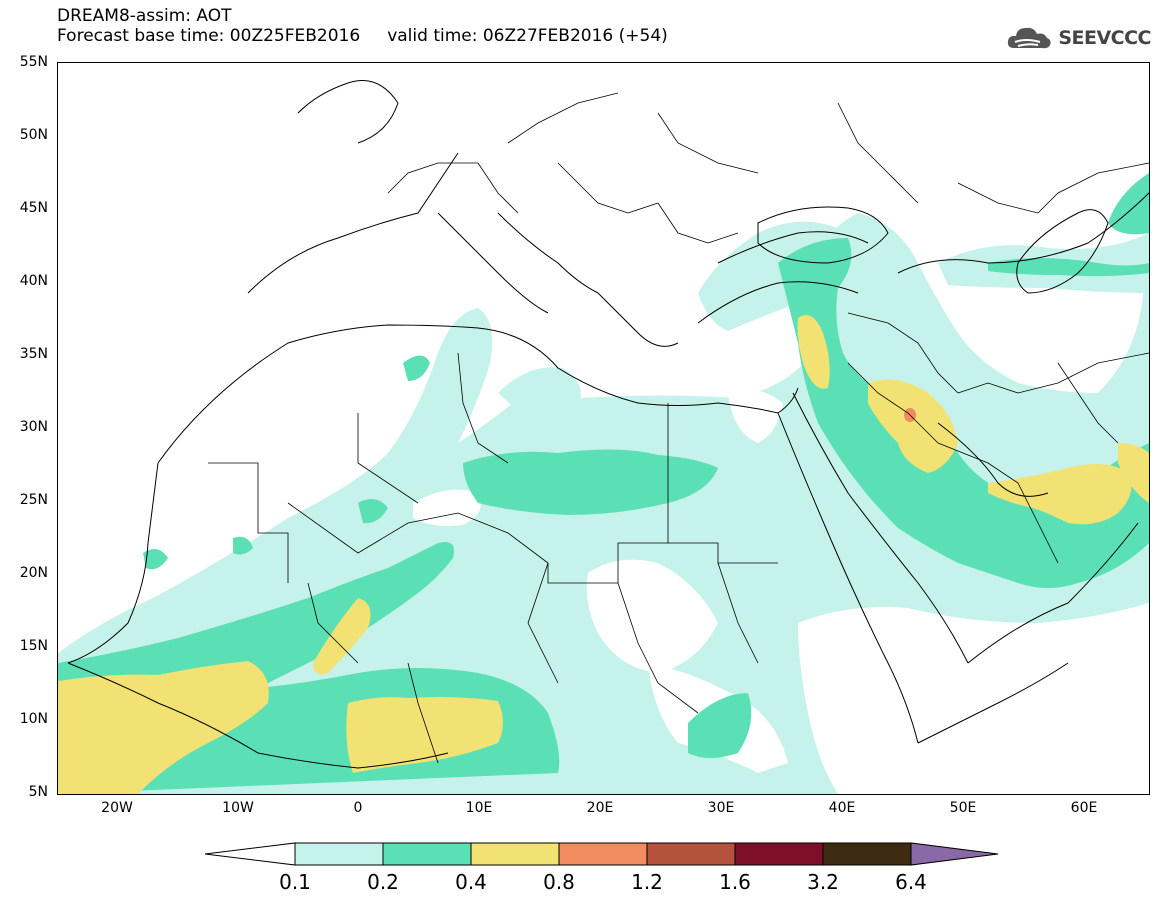  Describe the element at coordinates (33, 427) in the screenshot. I see `lat-label-30n: 30N` at that location.